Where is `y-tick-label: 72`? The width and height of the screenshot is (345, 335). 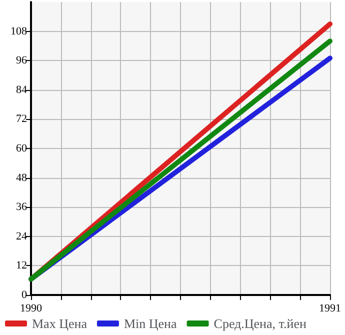 y-tick-label: 72 is located at coordinates (21, 119).